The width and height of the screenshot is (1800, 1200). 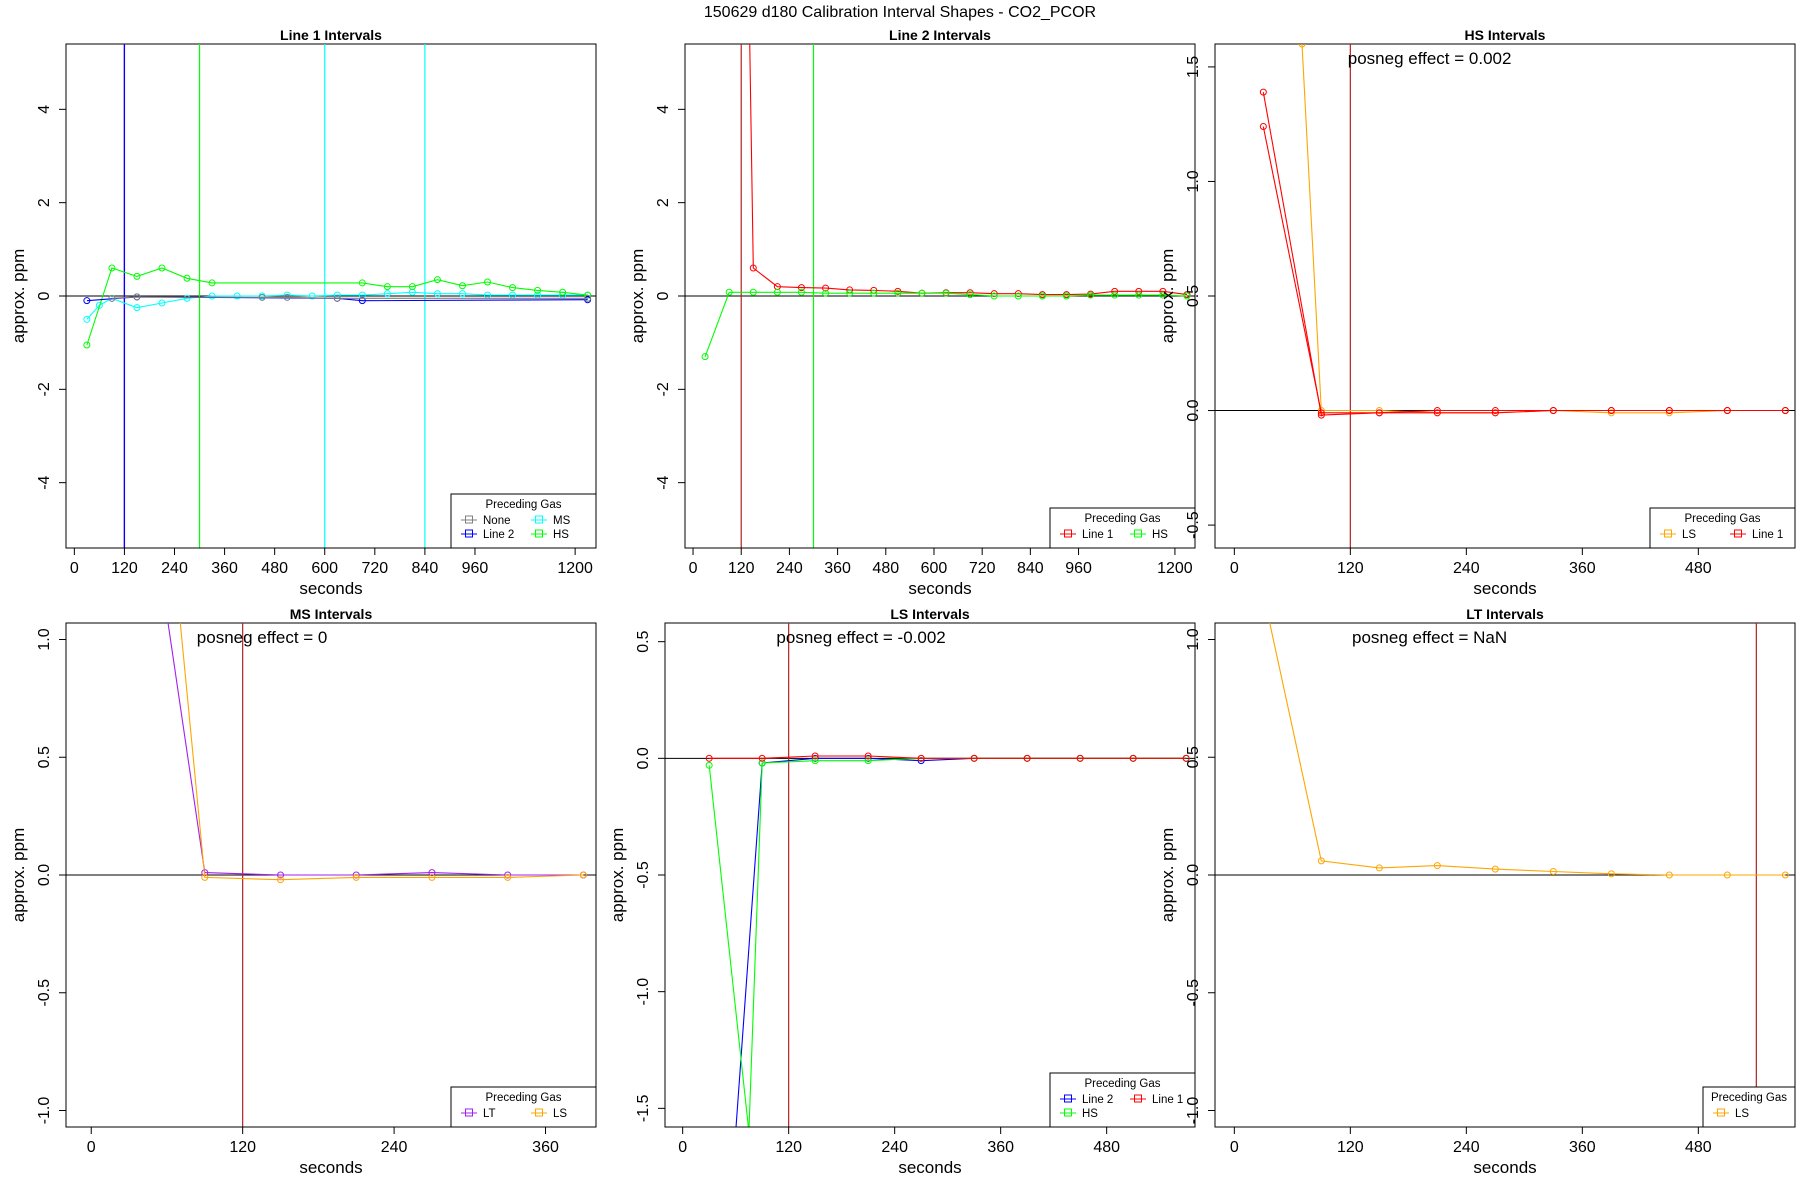 What do you see at coordinates (1122, 1084) in the screenshot?
I see `legend-title: Preceding Gas` at bounding box center [1122, 1084].